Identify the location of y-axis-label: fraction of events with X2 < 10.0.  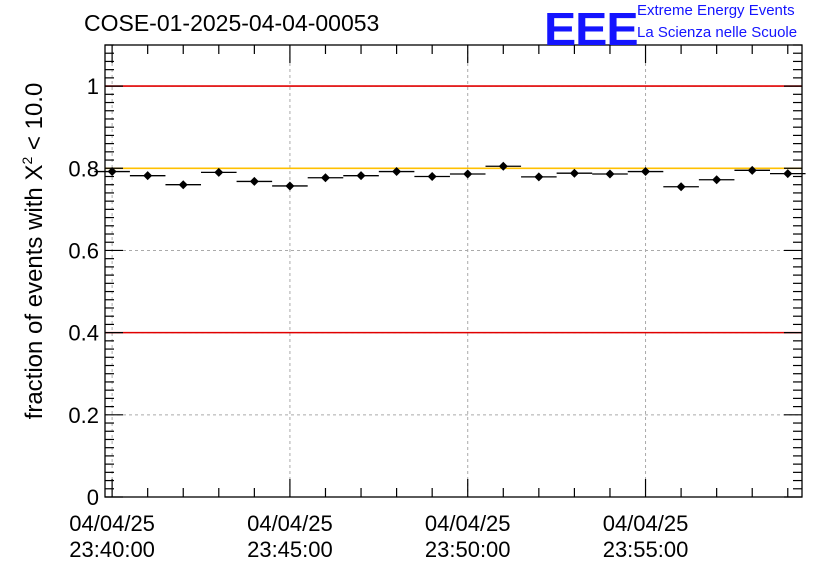
(33, 251).